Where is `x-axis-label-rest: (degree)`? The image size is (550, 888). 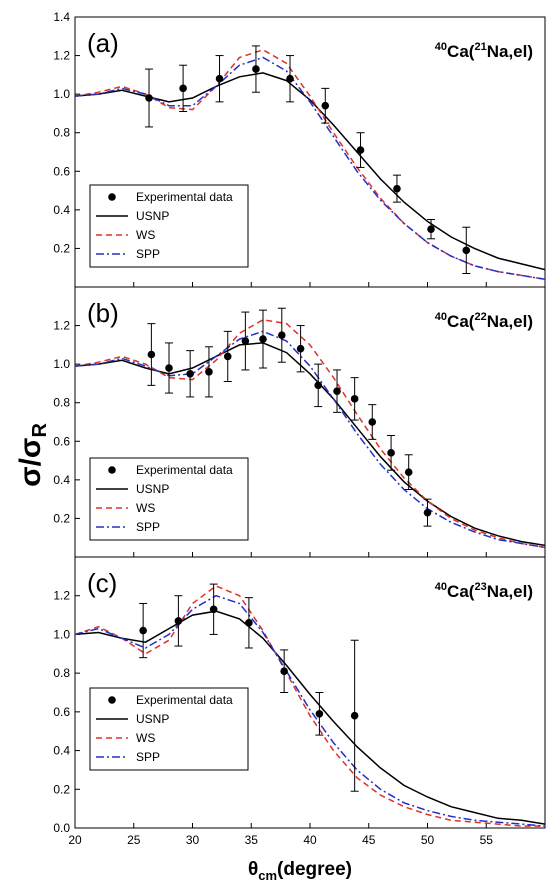
x-axis-label-rest: (degree) is located at coordinates (314, 869).